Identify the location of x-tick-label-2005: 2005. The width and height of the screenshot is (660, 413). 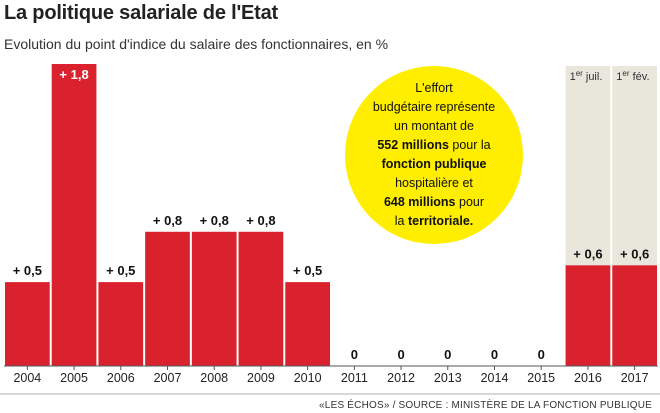
(74, 378).